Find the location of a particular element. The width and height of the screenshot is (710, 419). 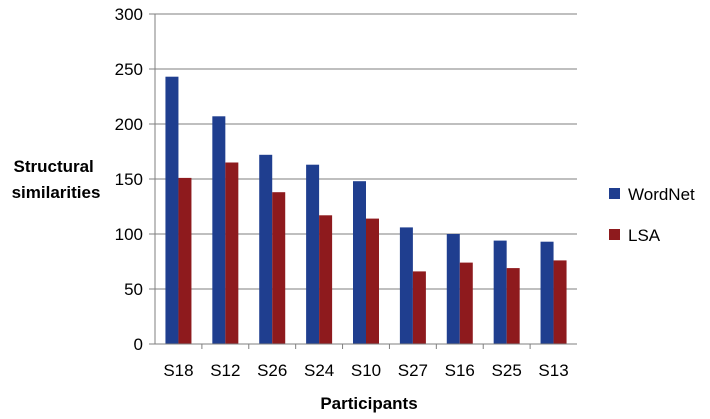

y-axis-title: Structural similarities is located at coordinates (56, 179).